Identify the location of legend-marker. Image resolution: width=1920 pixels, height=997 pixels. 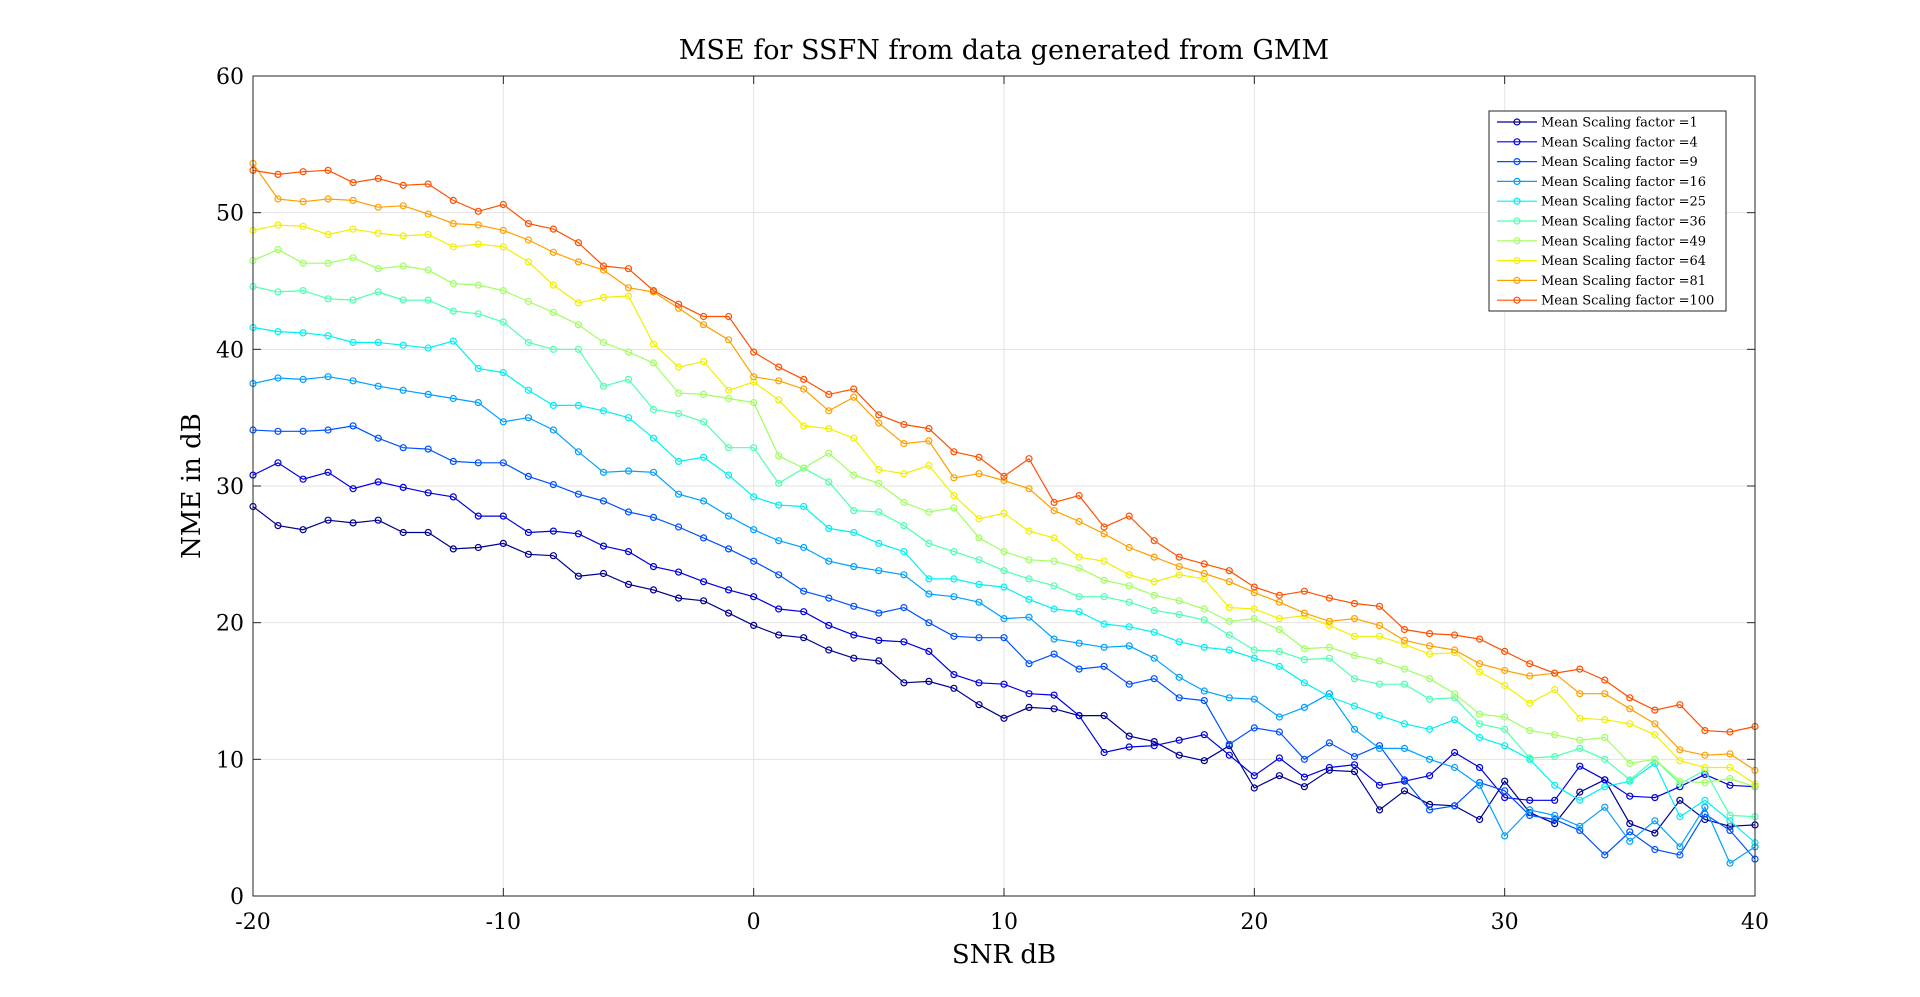
(1517, 201).